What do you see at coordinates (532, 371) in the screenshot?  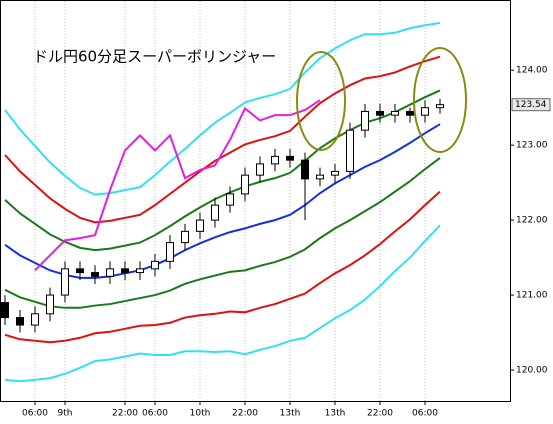 I see `y-tick-label: 120.00` at bounding box center [532, 371].